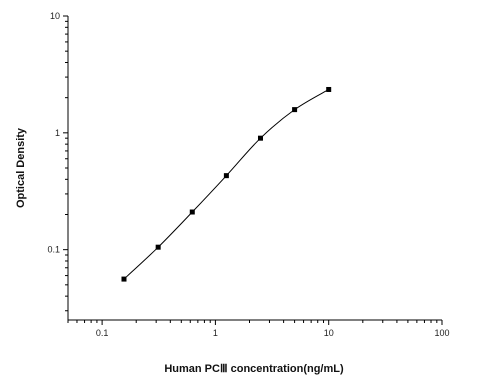  What do you see at coordinates (254, 369) in the screenshot?
I see `x-axis-title: Human PCⅢ concentration(ng/mL)` at bounding box center [254, 369].